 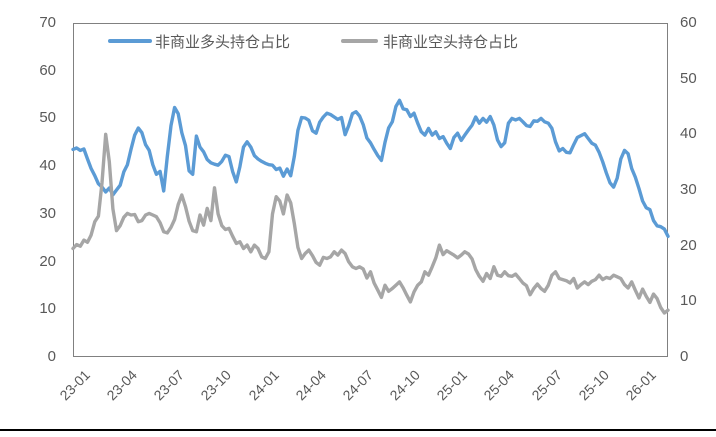 What do you see at coordinates (130, 41) in the screenshot?
I see `legend-line-swatch-long` at bounding box center [130, 41].